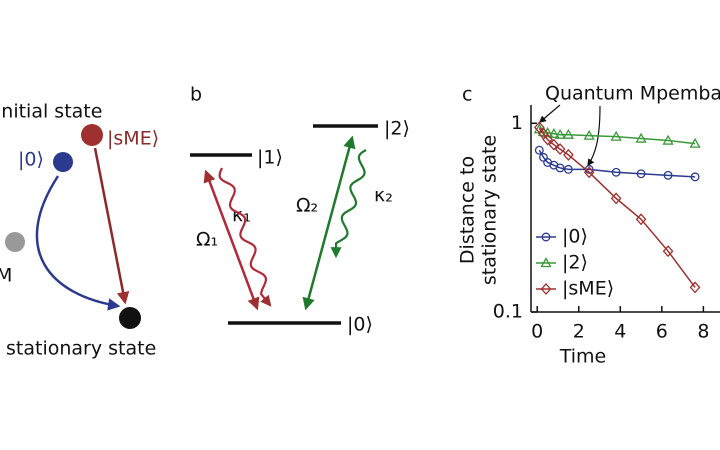 Image resolution: width=720 pixels, height=450 pixels. I want to click on legend-label: |2⟩, so click(575, 263).